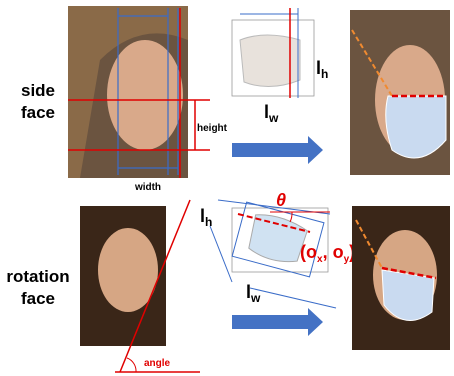 This screenshot has height=376, width=454. What do you see at coordinates (38, 112) in the screenshot?
I see `side-label-2: face` at bounding box center [38, 112].